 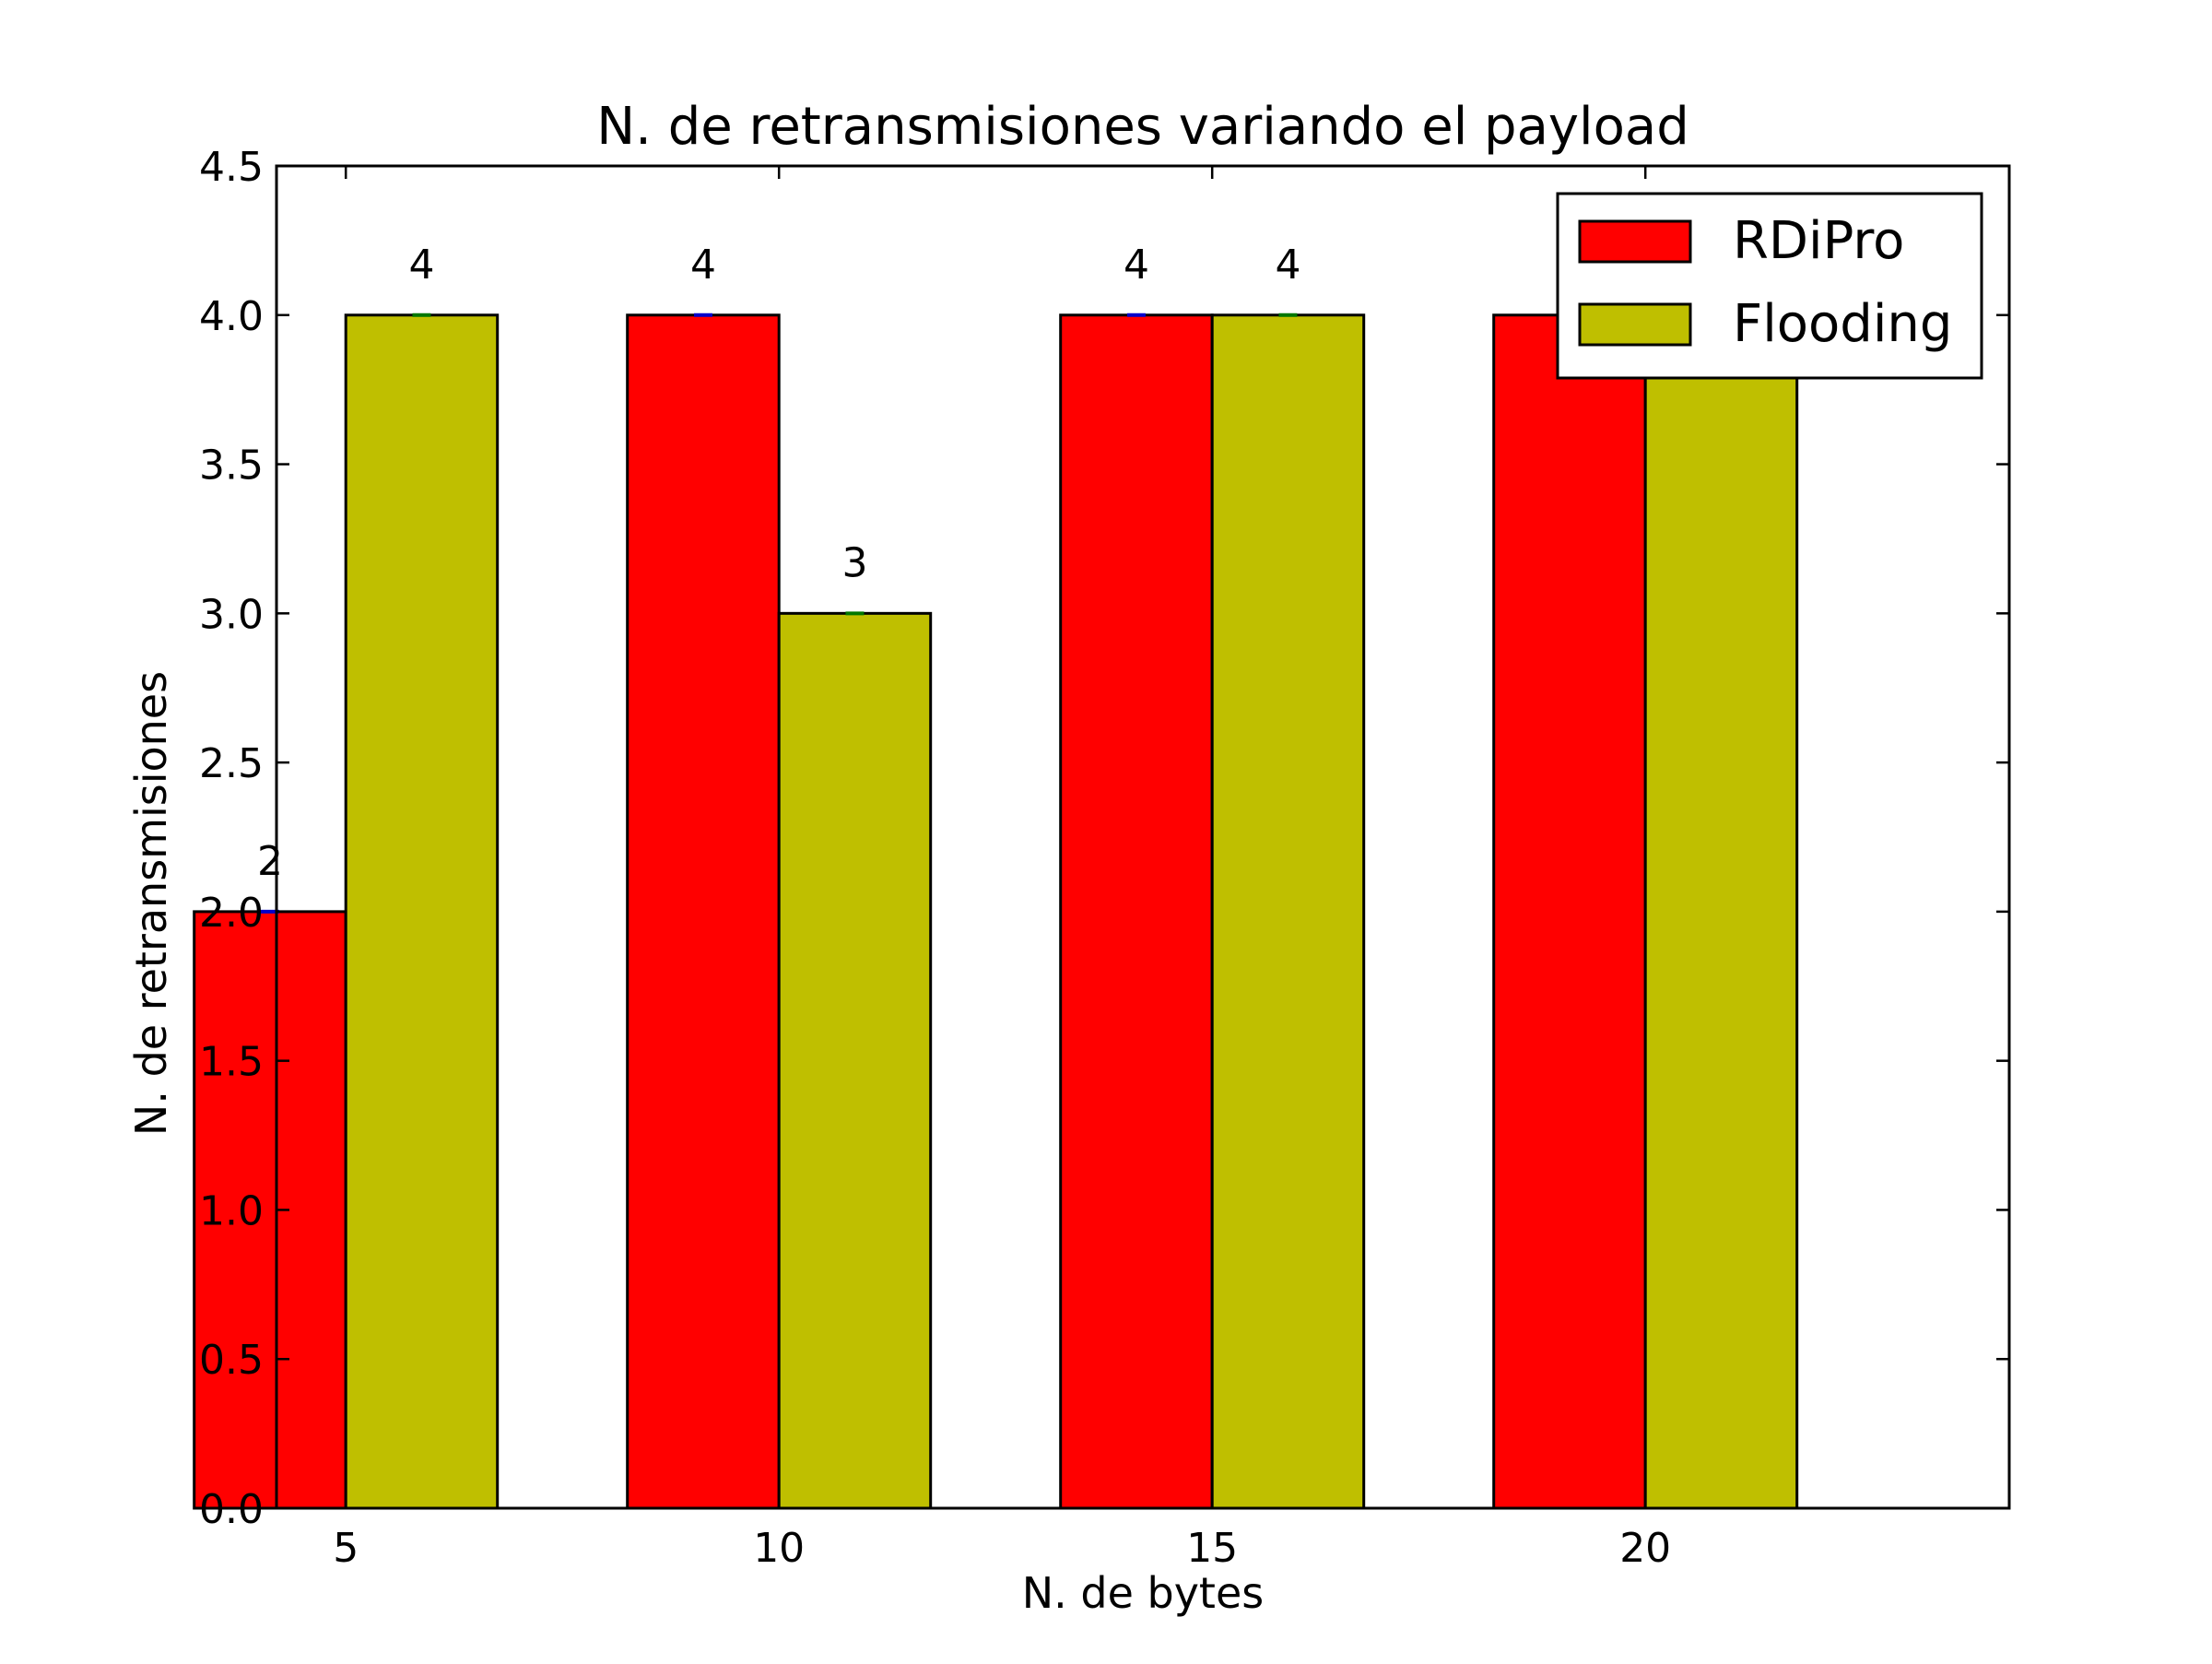 I want to click on legend: RDiPro Flooding, so click(x=1769, y=286).